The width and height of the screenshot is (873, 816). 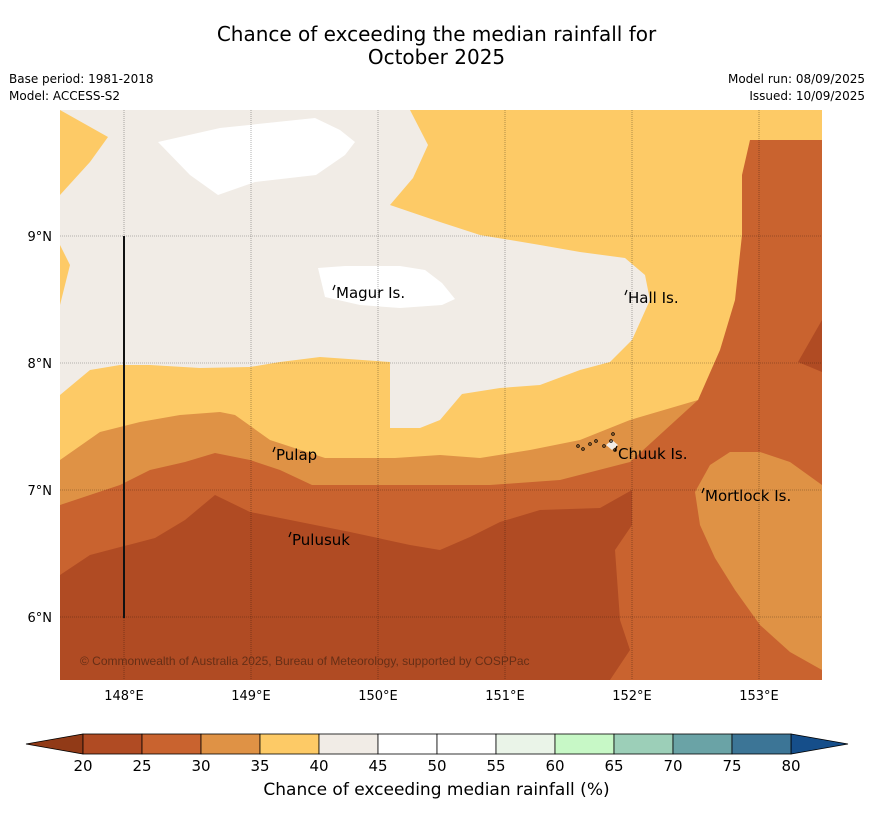 I want to click on lat-tick-label: 9°N, so click(x=40, y=237).